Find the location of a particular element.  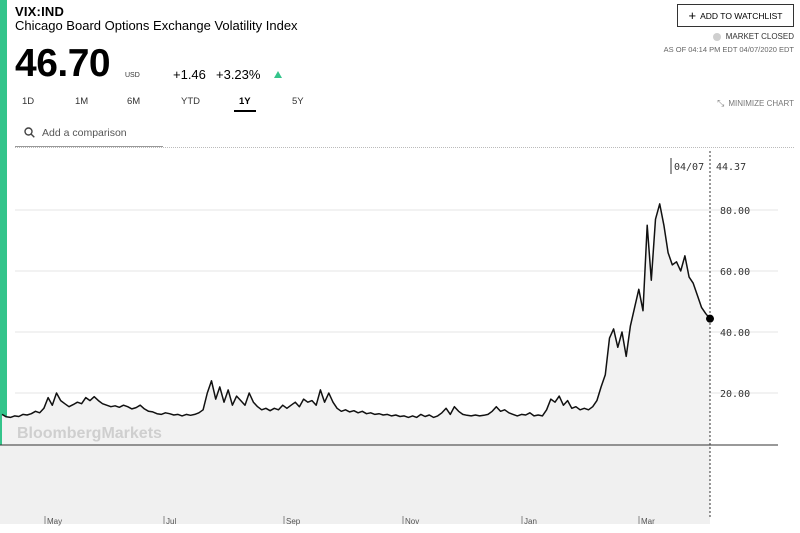

hover-date: 04/07 is located at coordinates (689, 167).